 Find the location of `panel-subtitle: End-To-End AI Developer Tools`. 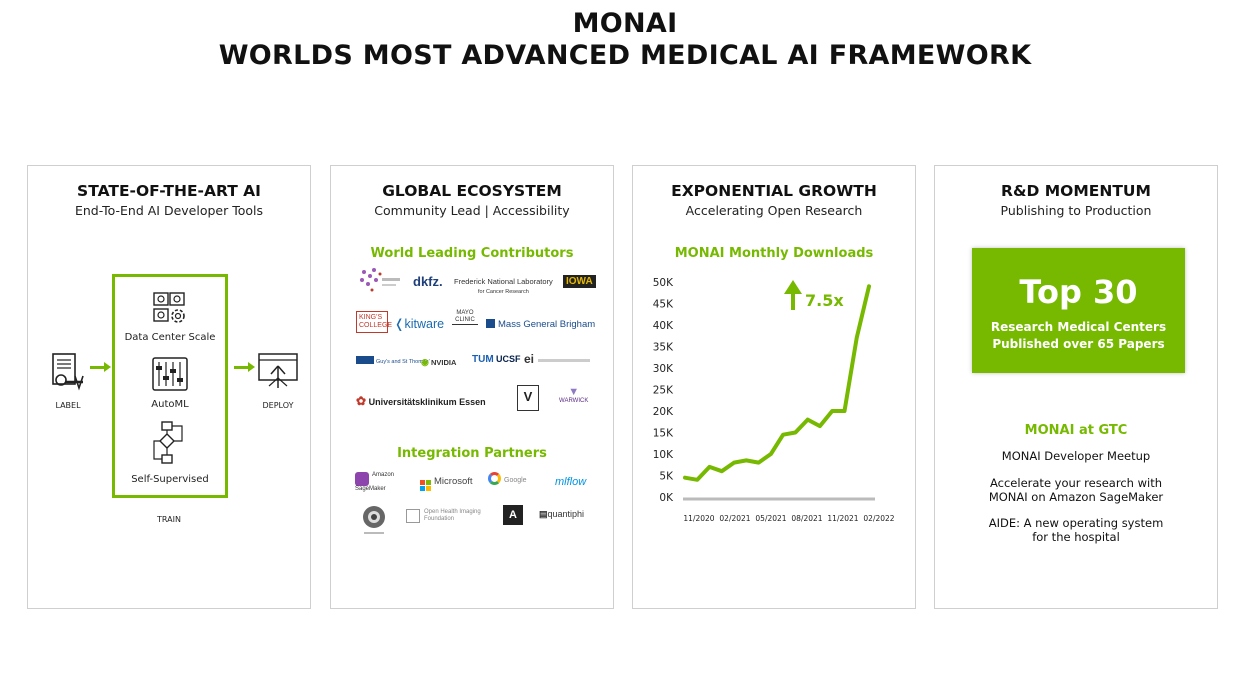

panel-subtitle: End-To-End AI Developer Tools is located at coordinates (168, 210).